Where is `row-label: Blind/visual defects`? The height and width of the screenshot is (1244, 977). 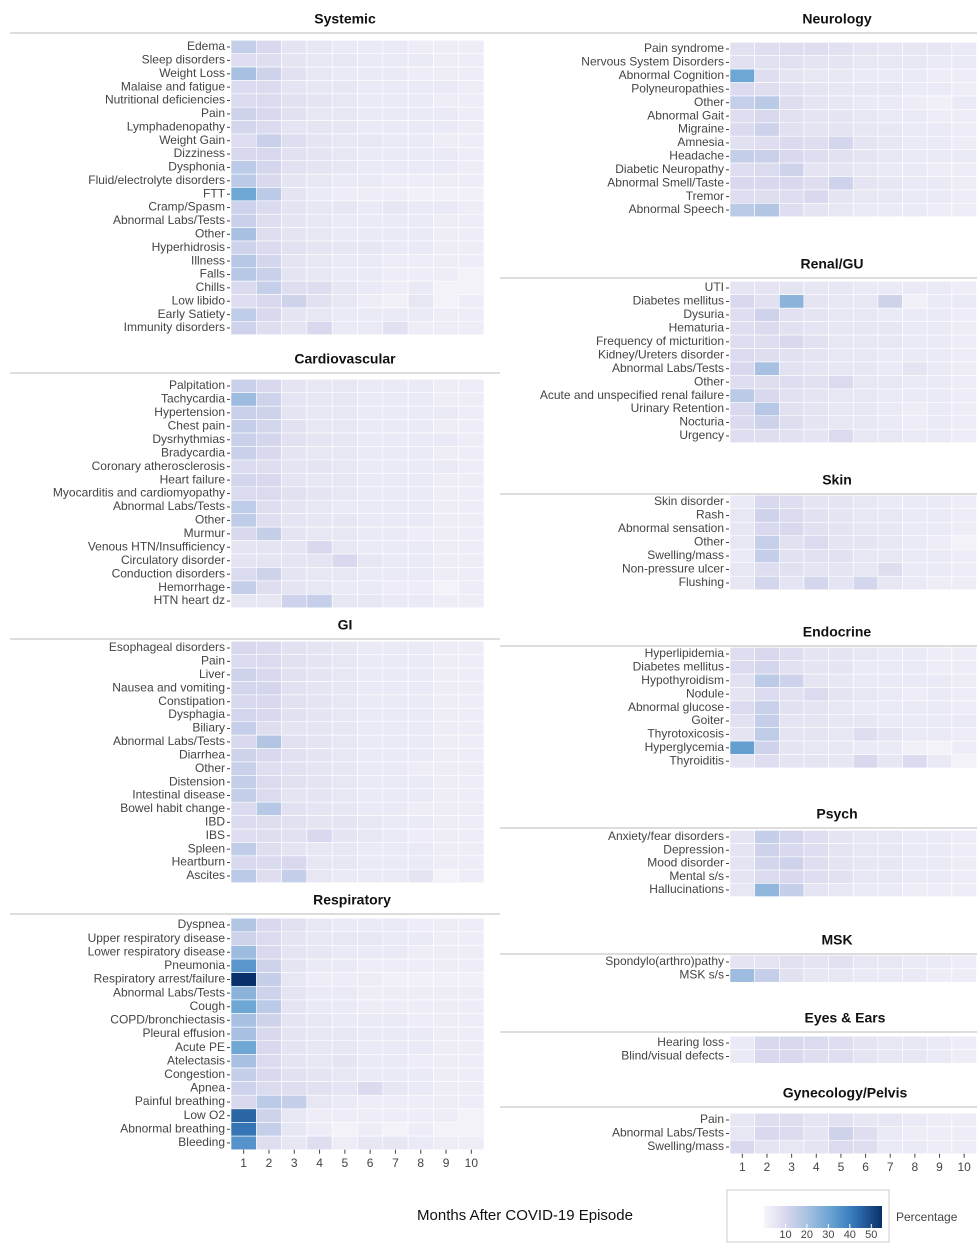
row-label: Blind/visual defects is located at coordinates (672, 1056).